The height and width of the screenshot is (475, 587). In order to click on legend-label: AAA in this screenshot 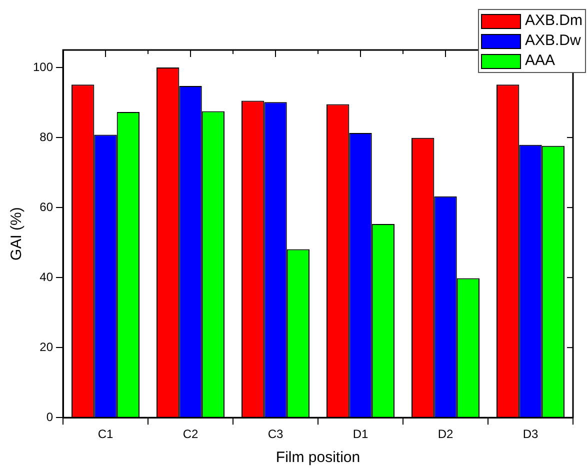, I will do `click(540, 61)`.